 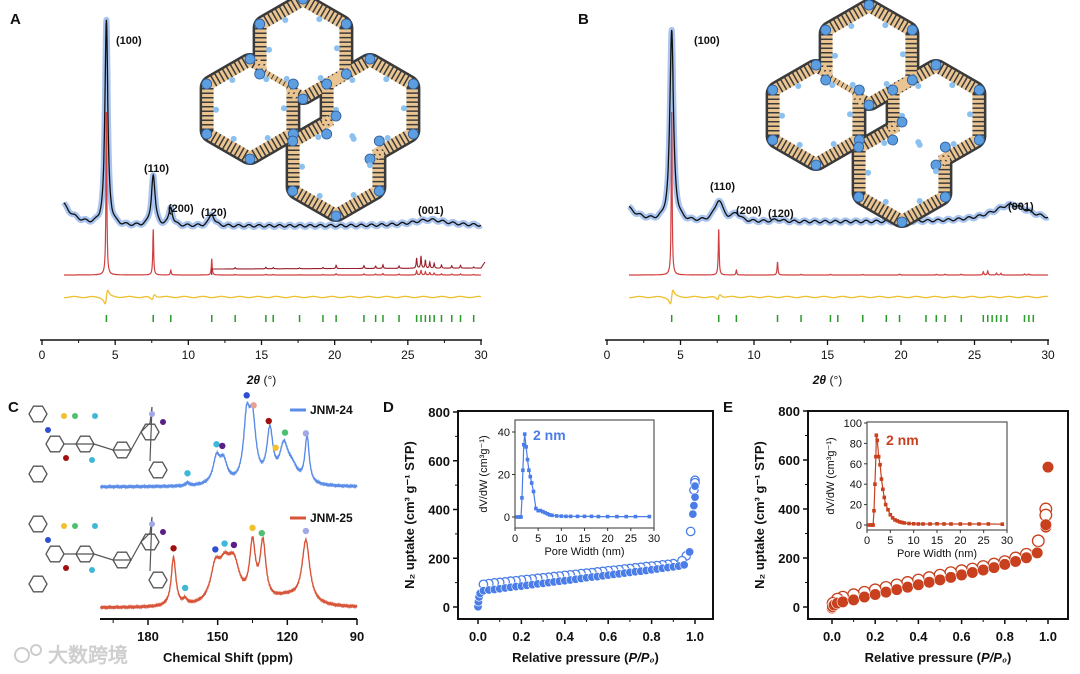 I want to click on y-tick-label: 200, so click(x=439, y=558).